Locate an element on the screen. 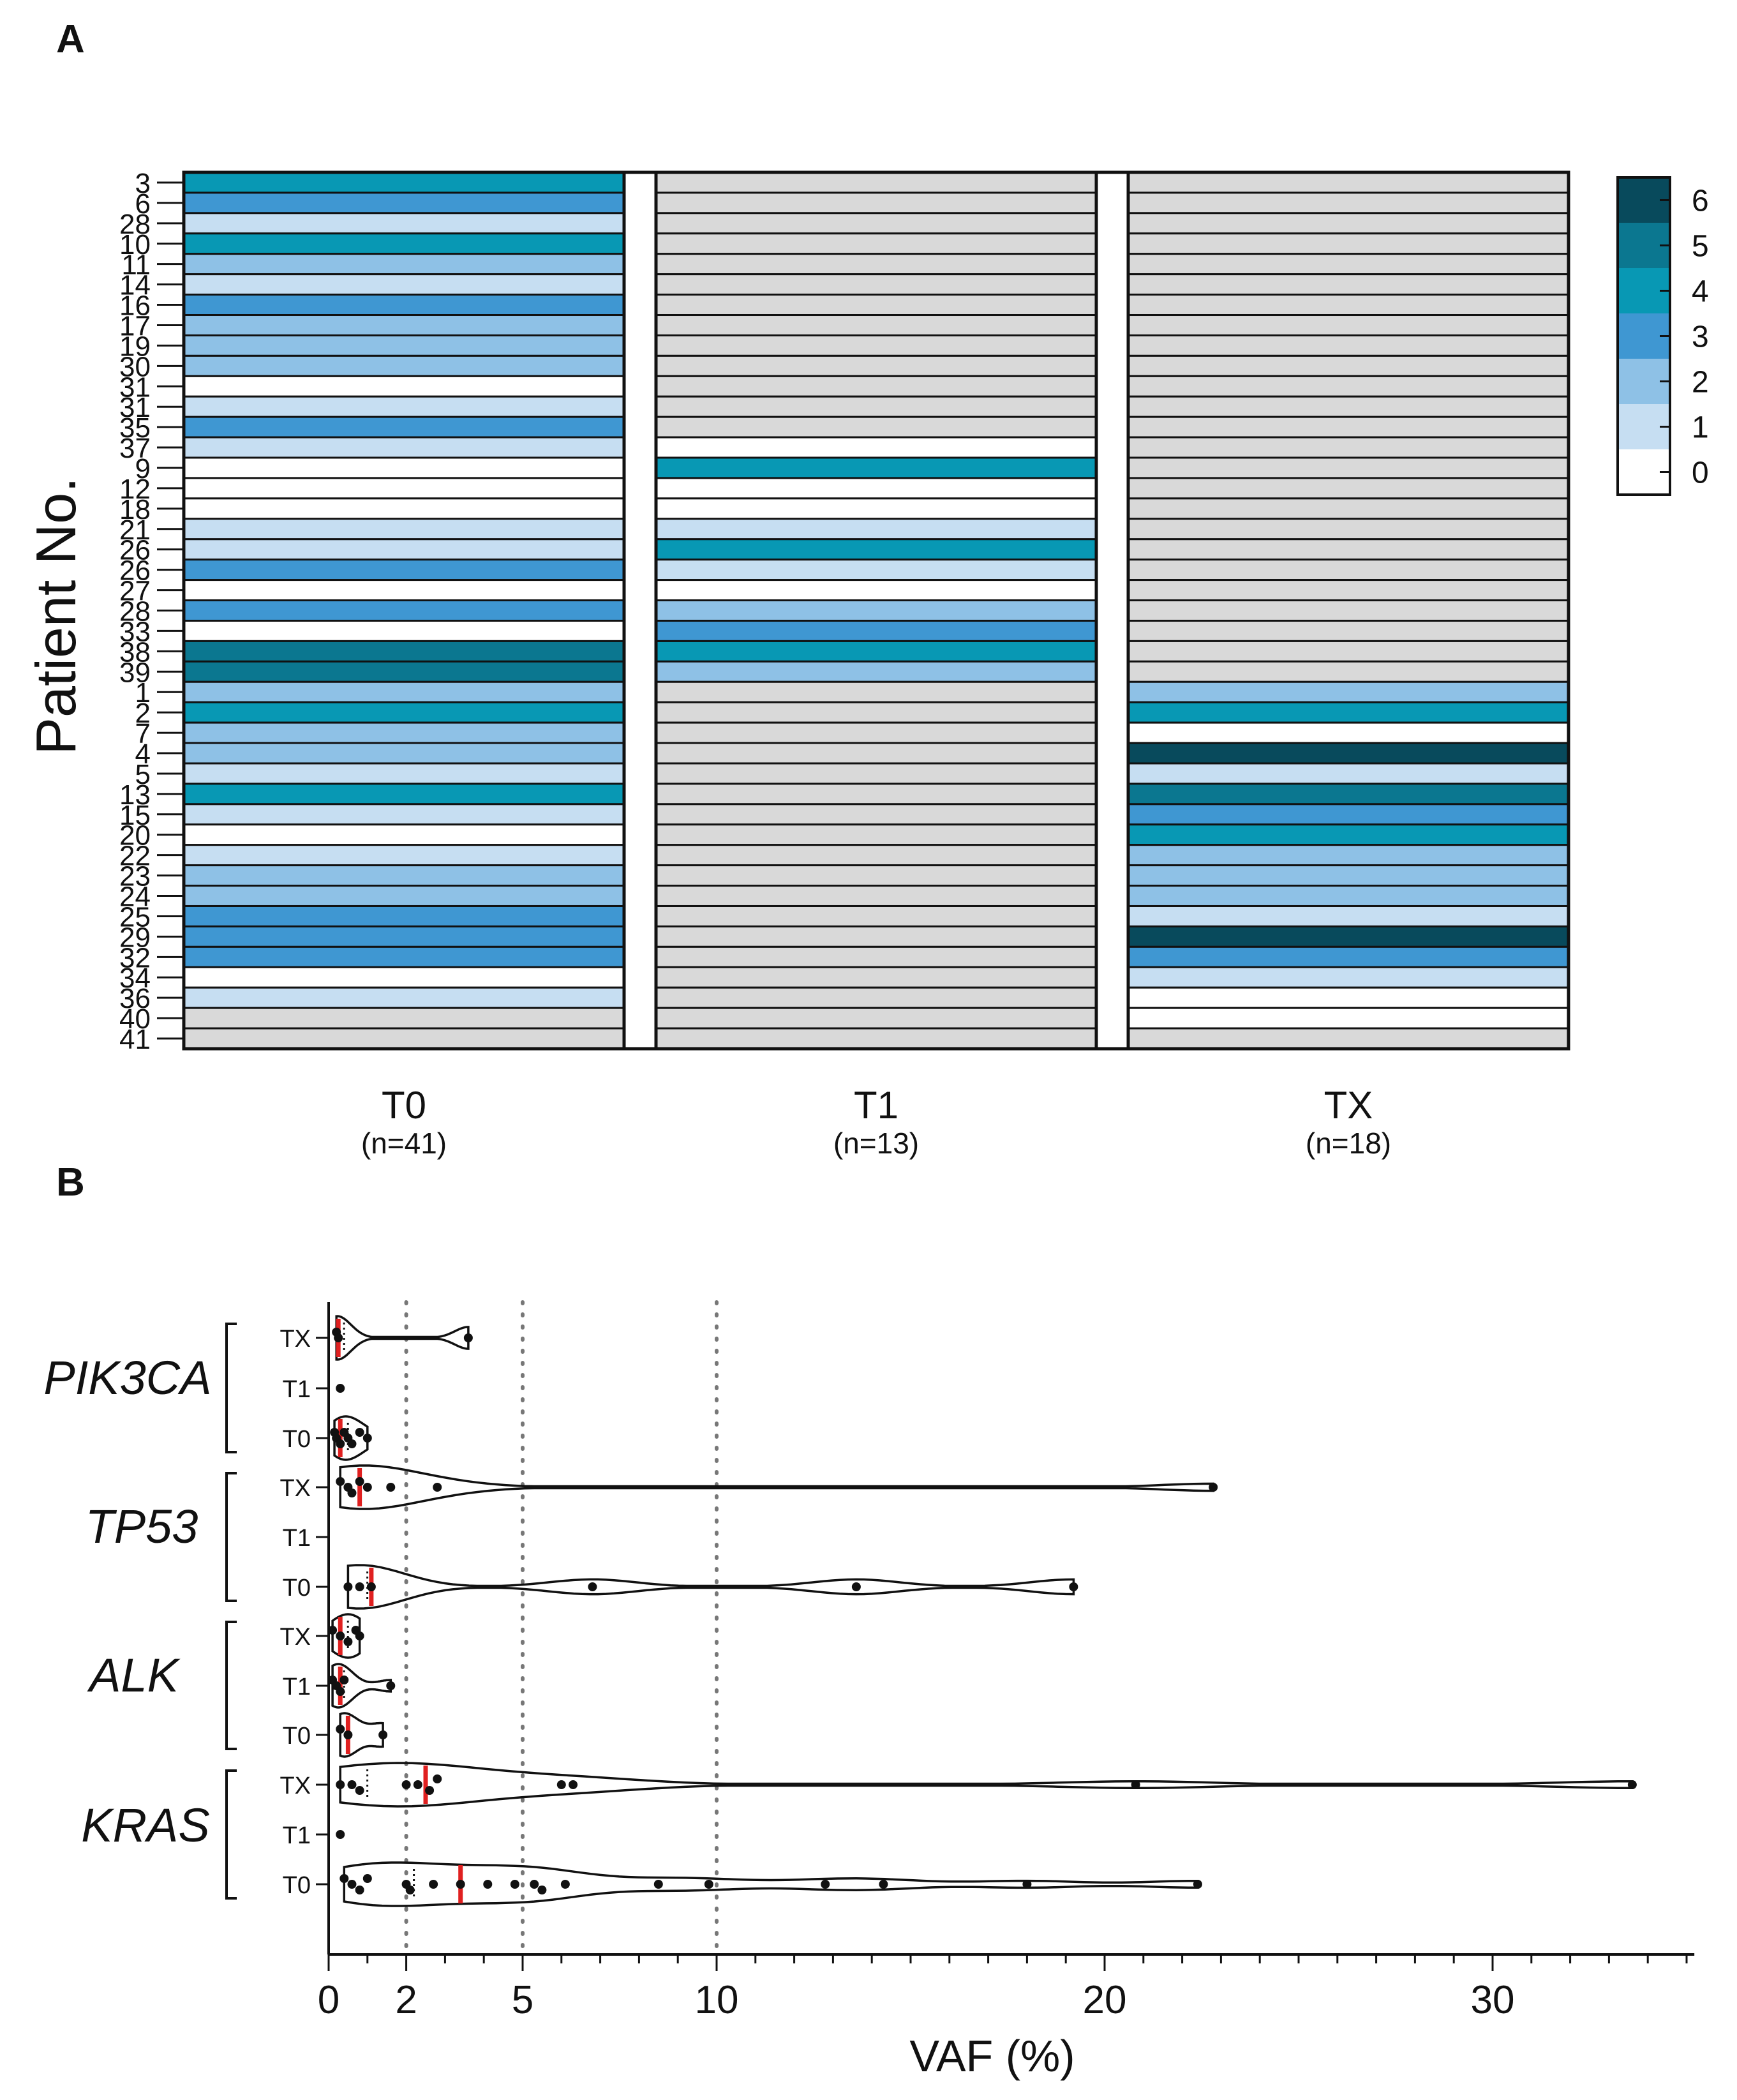  x-tick-label: 5 is located at coordinates (522, 2000).